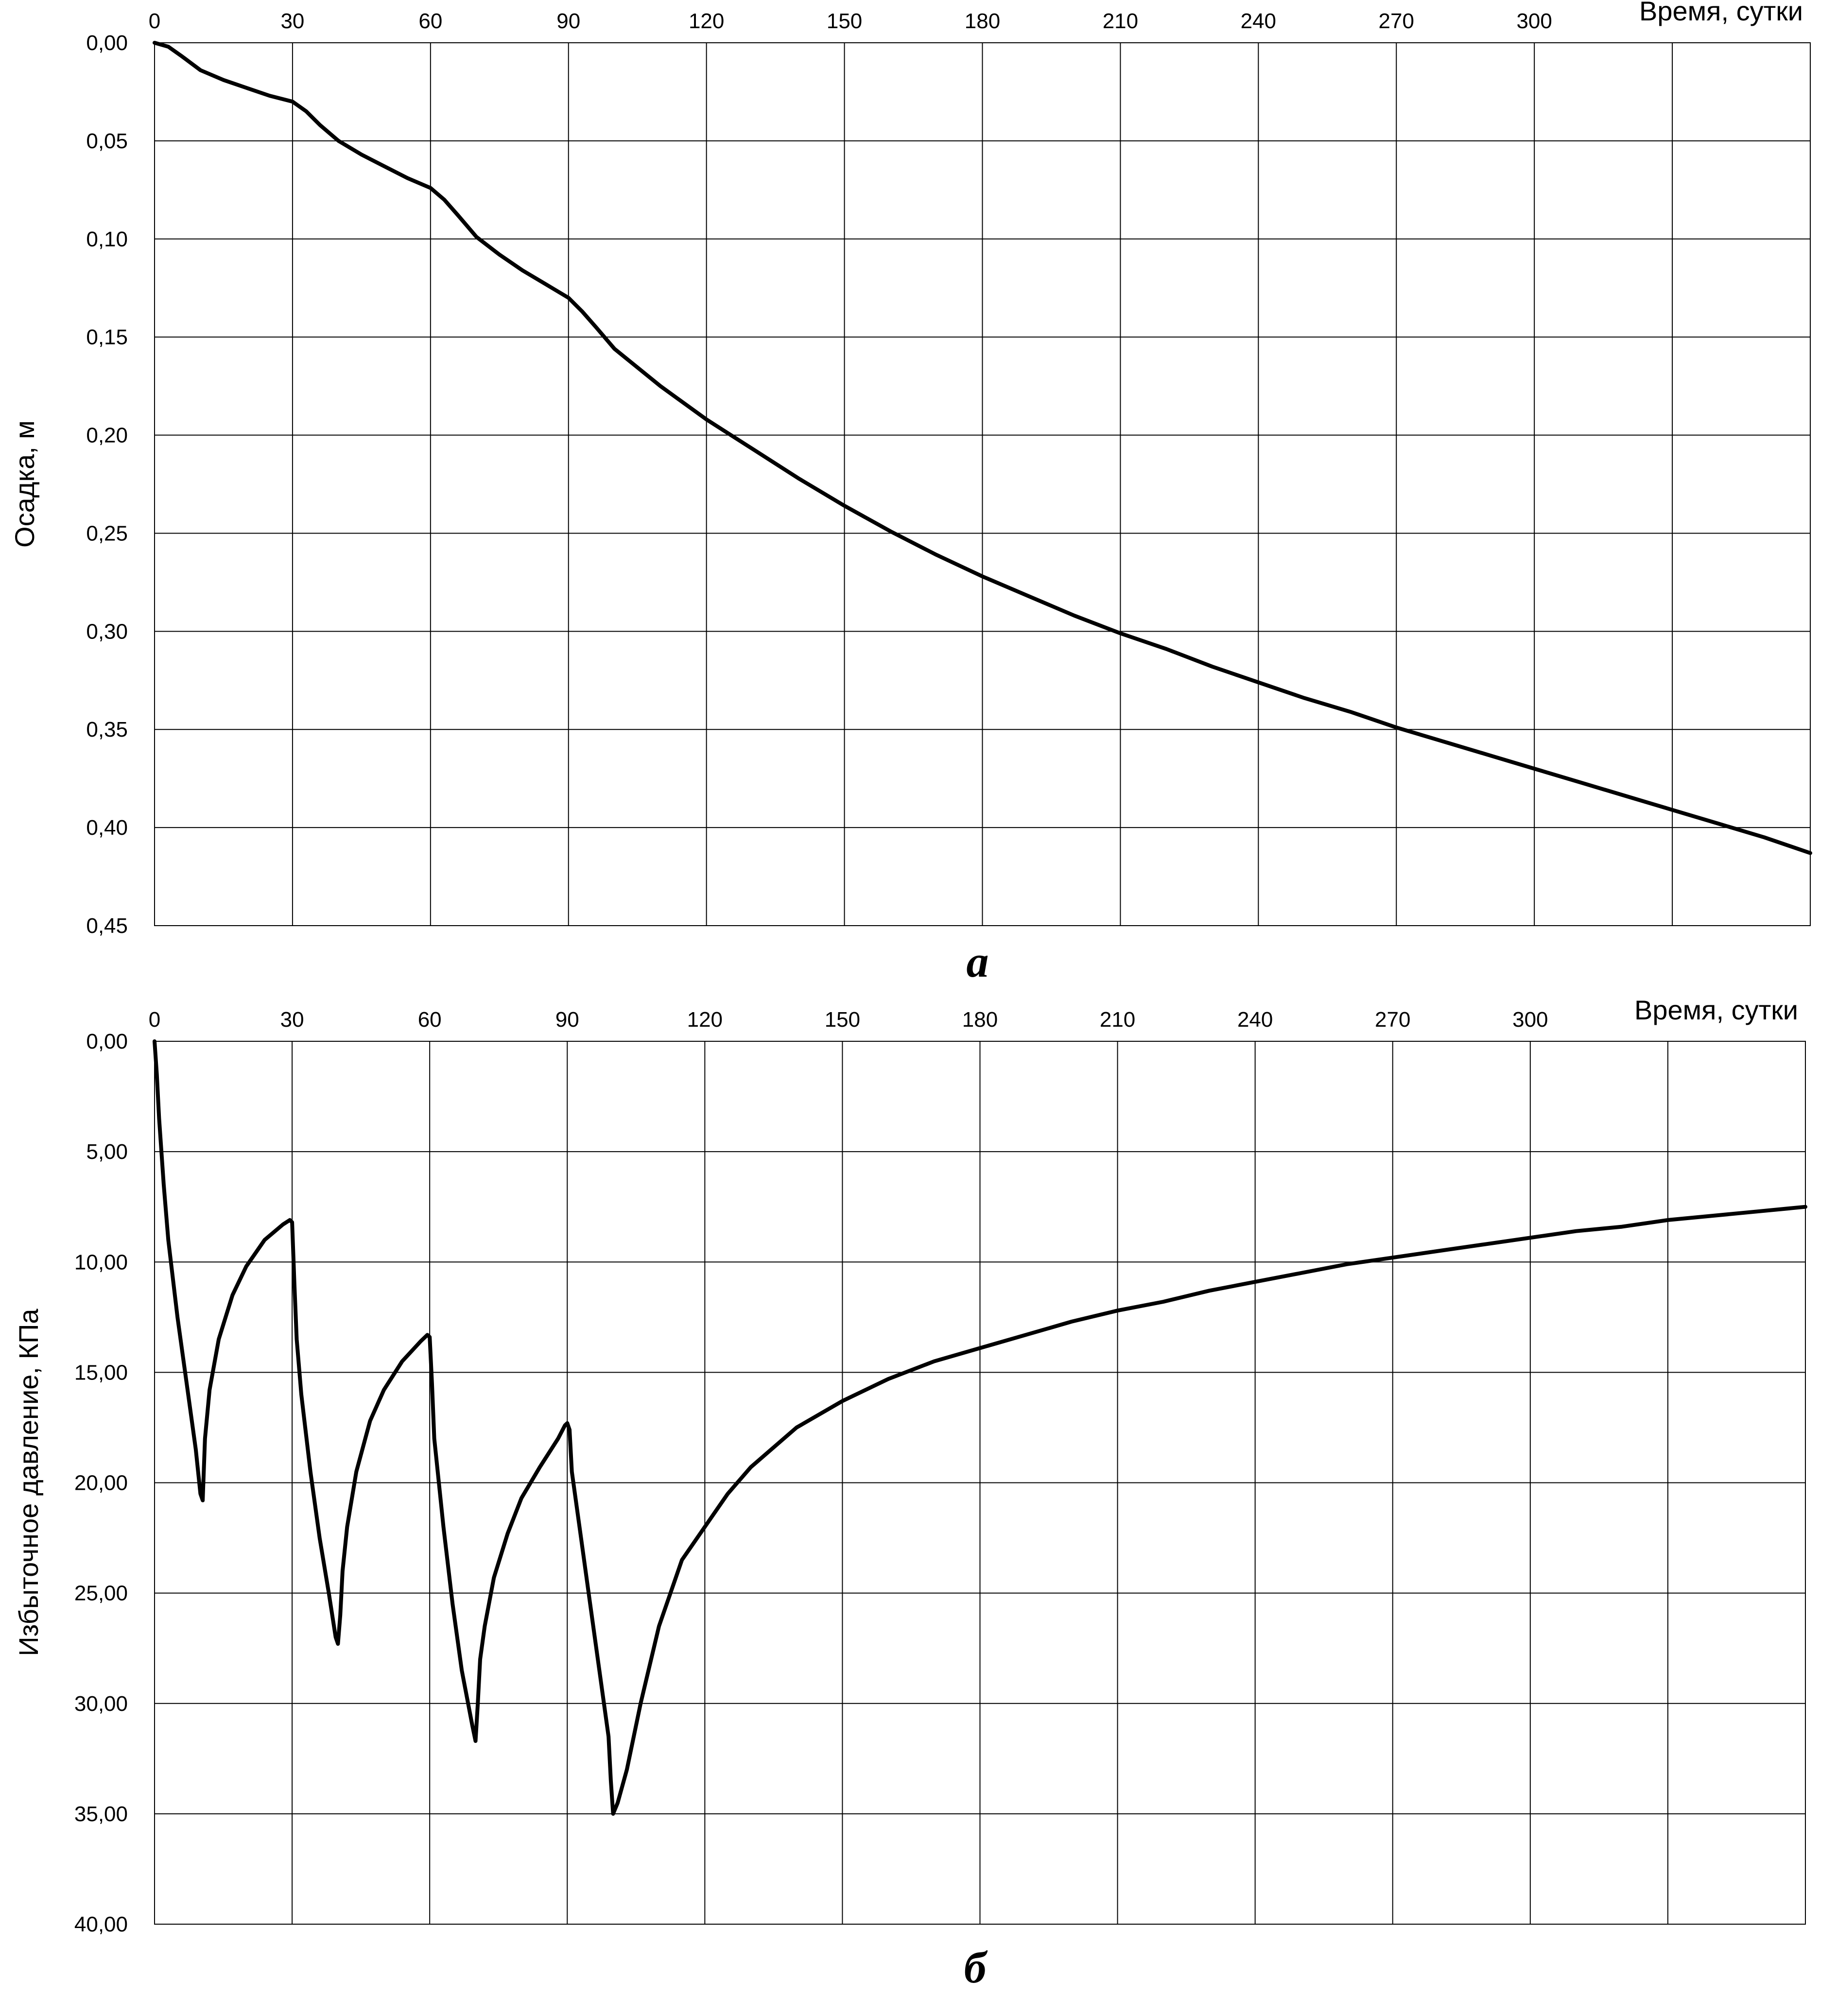  Describe the element at coordinates (101, 1924) in the screenshot. I see `y-tick-label: 40,00` at that location.